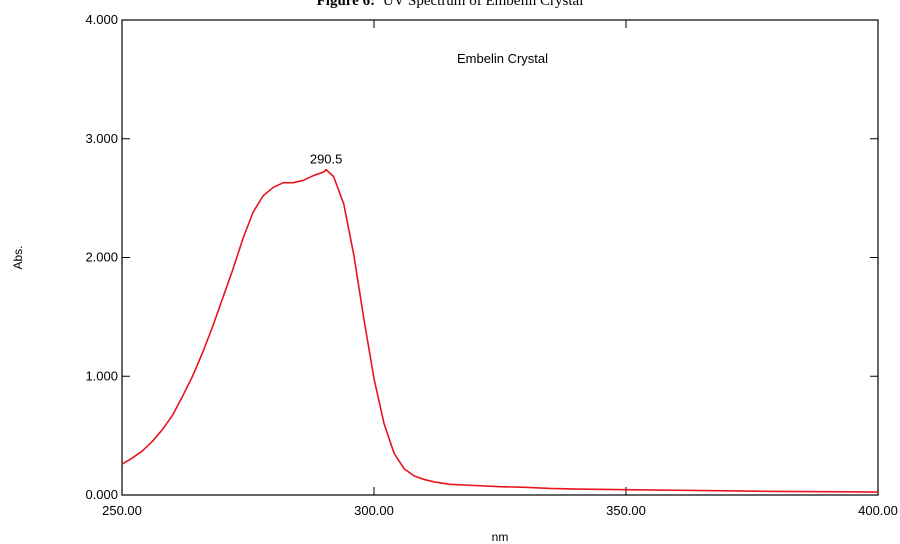 This screenshot has width=900, height=544. Describe the element at coordinates (374, 510) in the screenshot. I see `x-tick-label: 300.00` at that location.